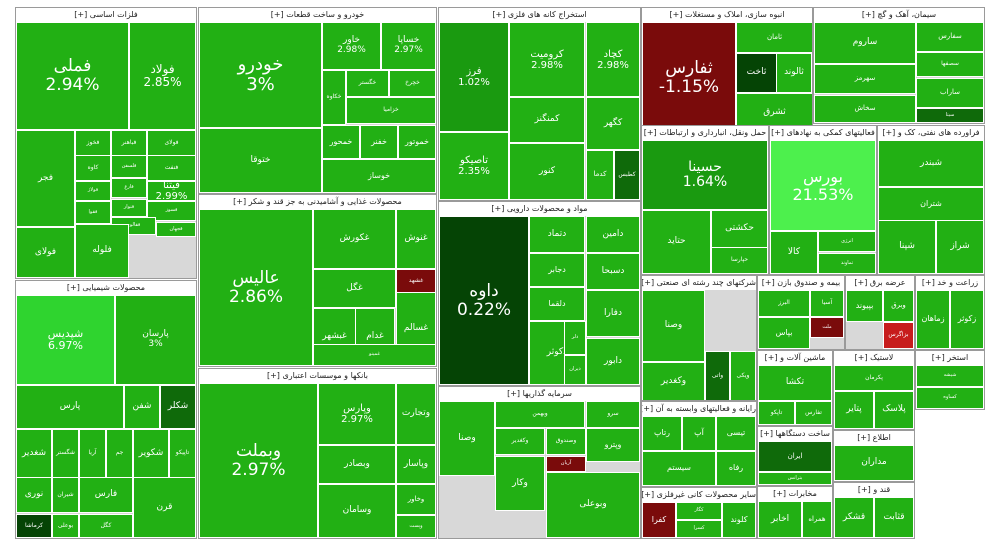  I want to click on stock-tile: سیتا, so click(950, 115).